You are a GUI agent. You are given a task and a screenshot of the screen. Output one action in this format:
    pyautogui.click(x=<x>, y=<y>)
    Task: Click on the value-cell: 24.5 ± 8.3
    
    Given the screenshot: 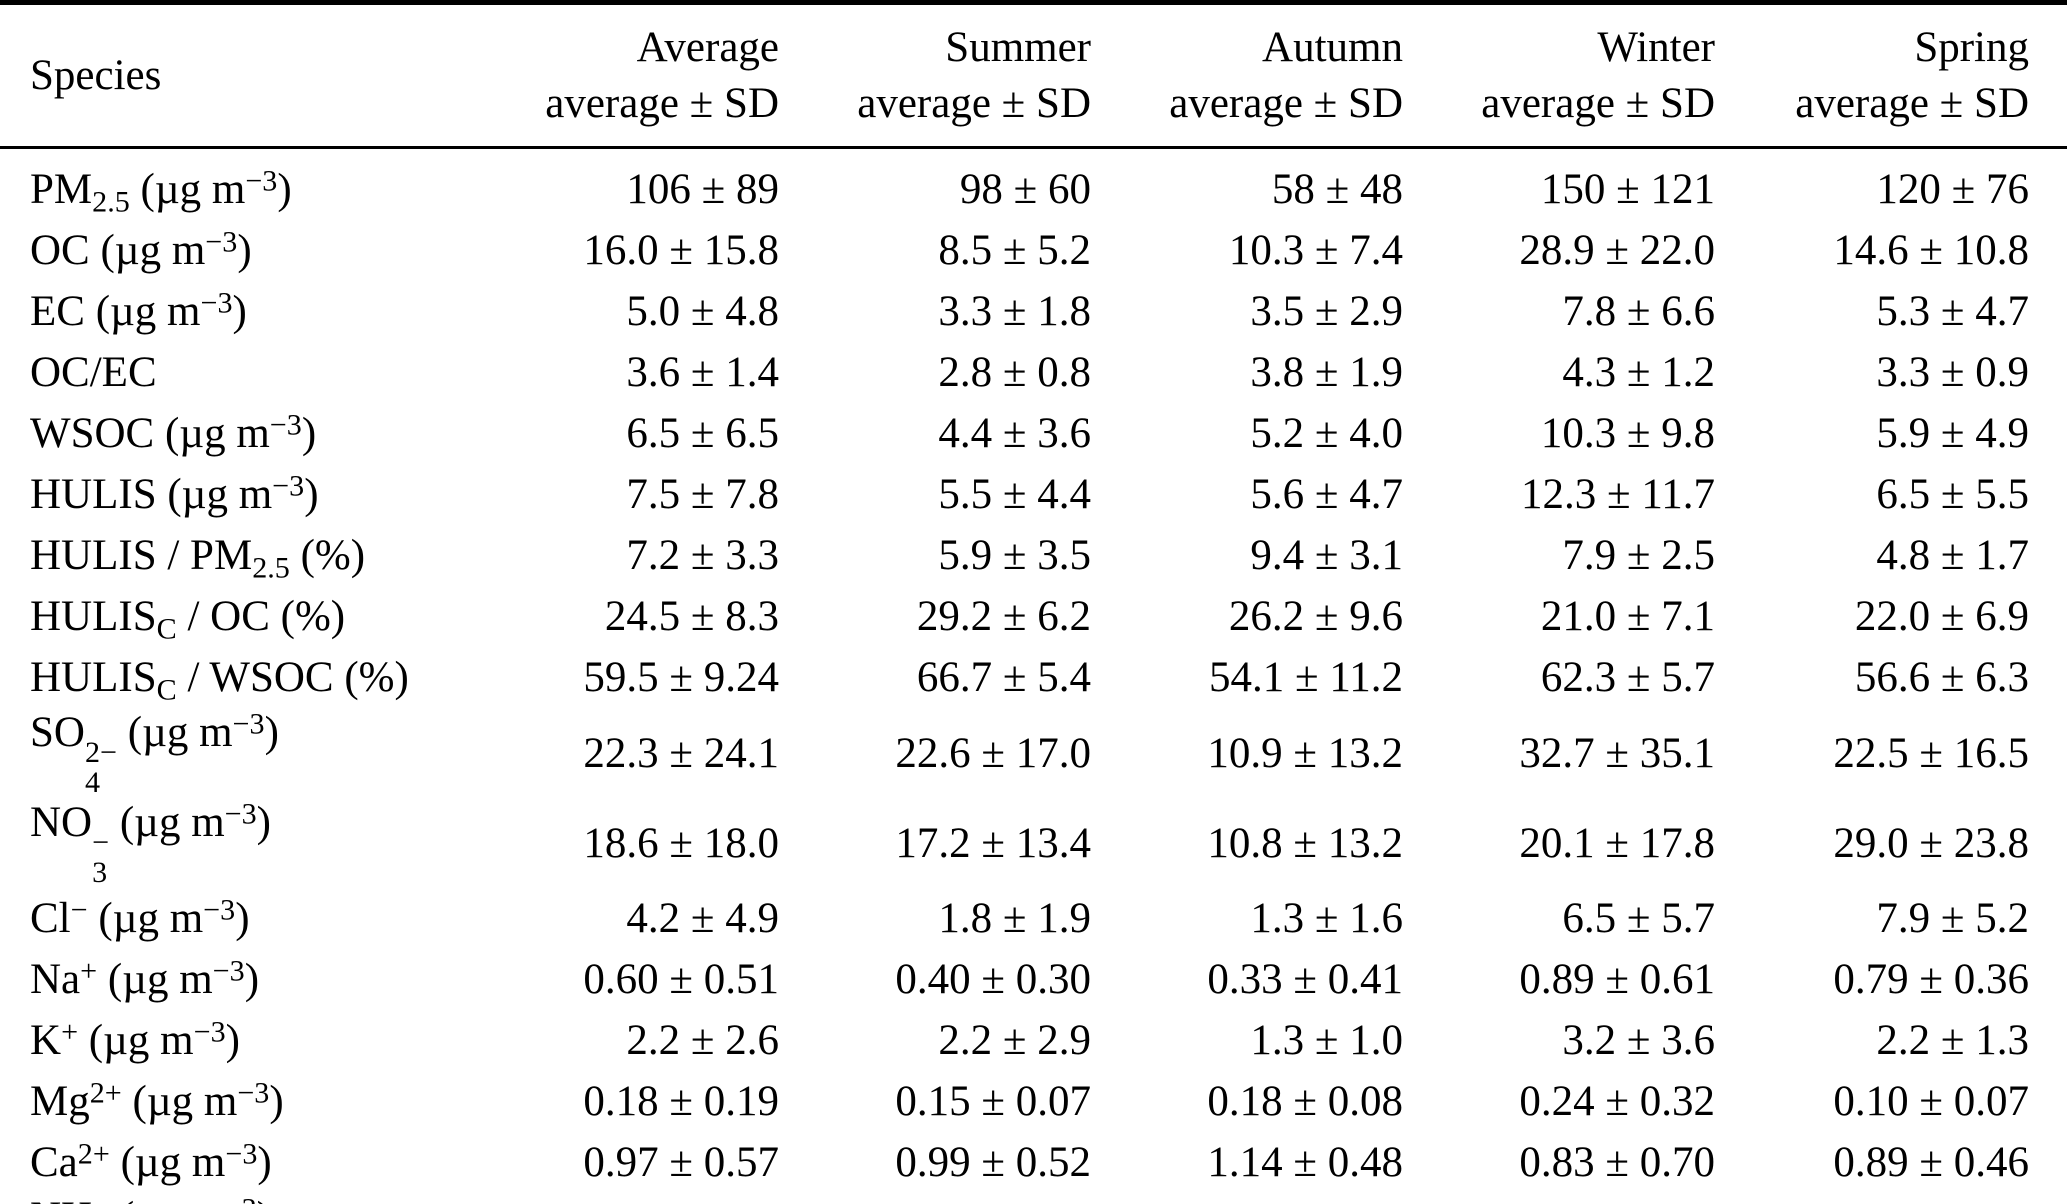 What is the action you would take?
    pyautogui.click(x=691, y=616)
    